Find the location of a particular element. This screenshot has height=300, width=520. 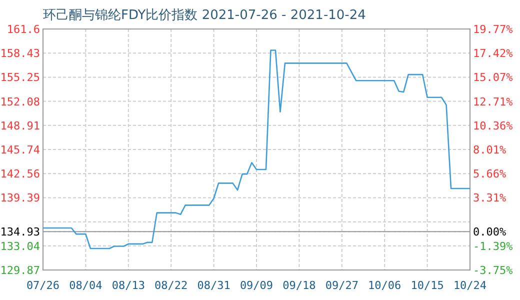

y2-tick-label: -1.39% is located at coordinates (493, 246).